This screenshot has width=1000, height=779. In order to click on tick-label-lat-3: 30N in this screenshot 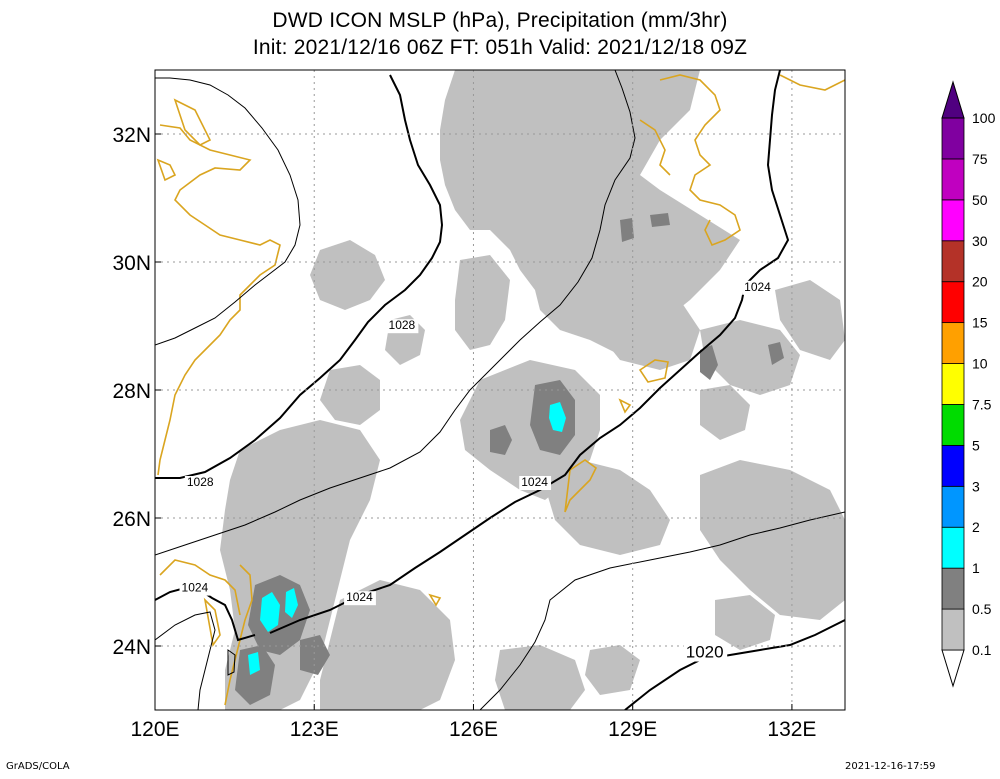, I will do `click(131, 263)`.